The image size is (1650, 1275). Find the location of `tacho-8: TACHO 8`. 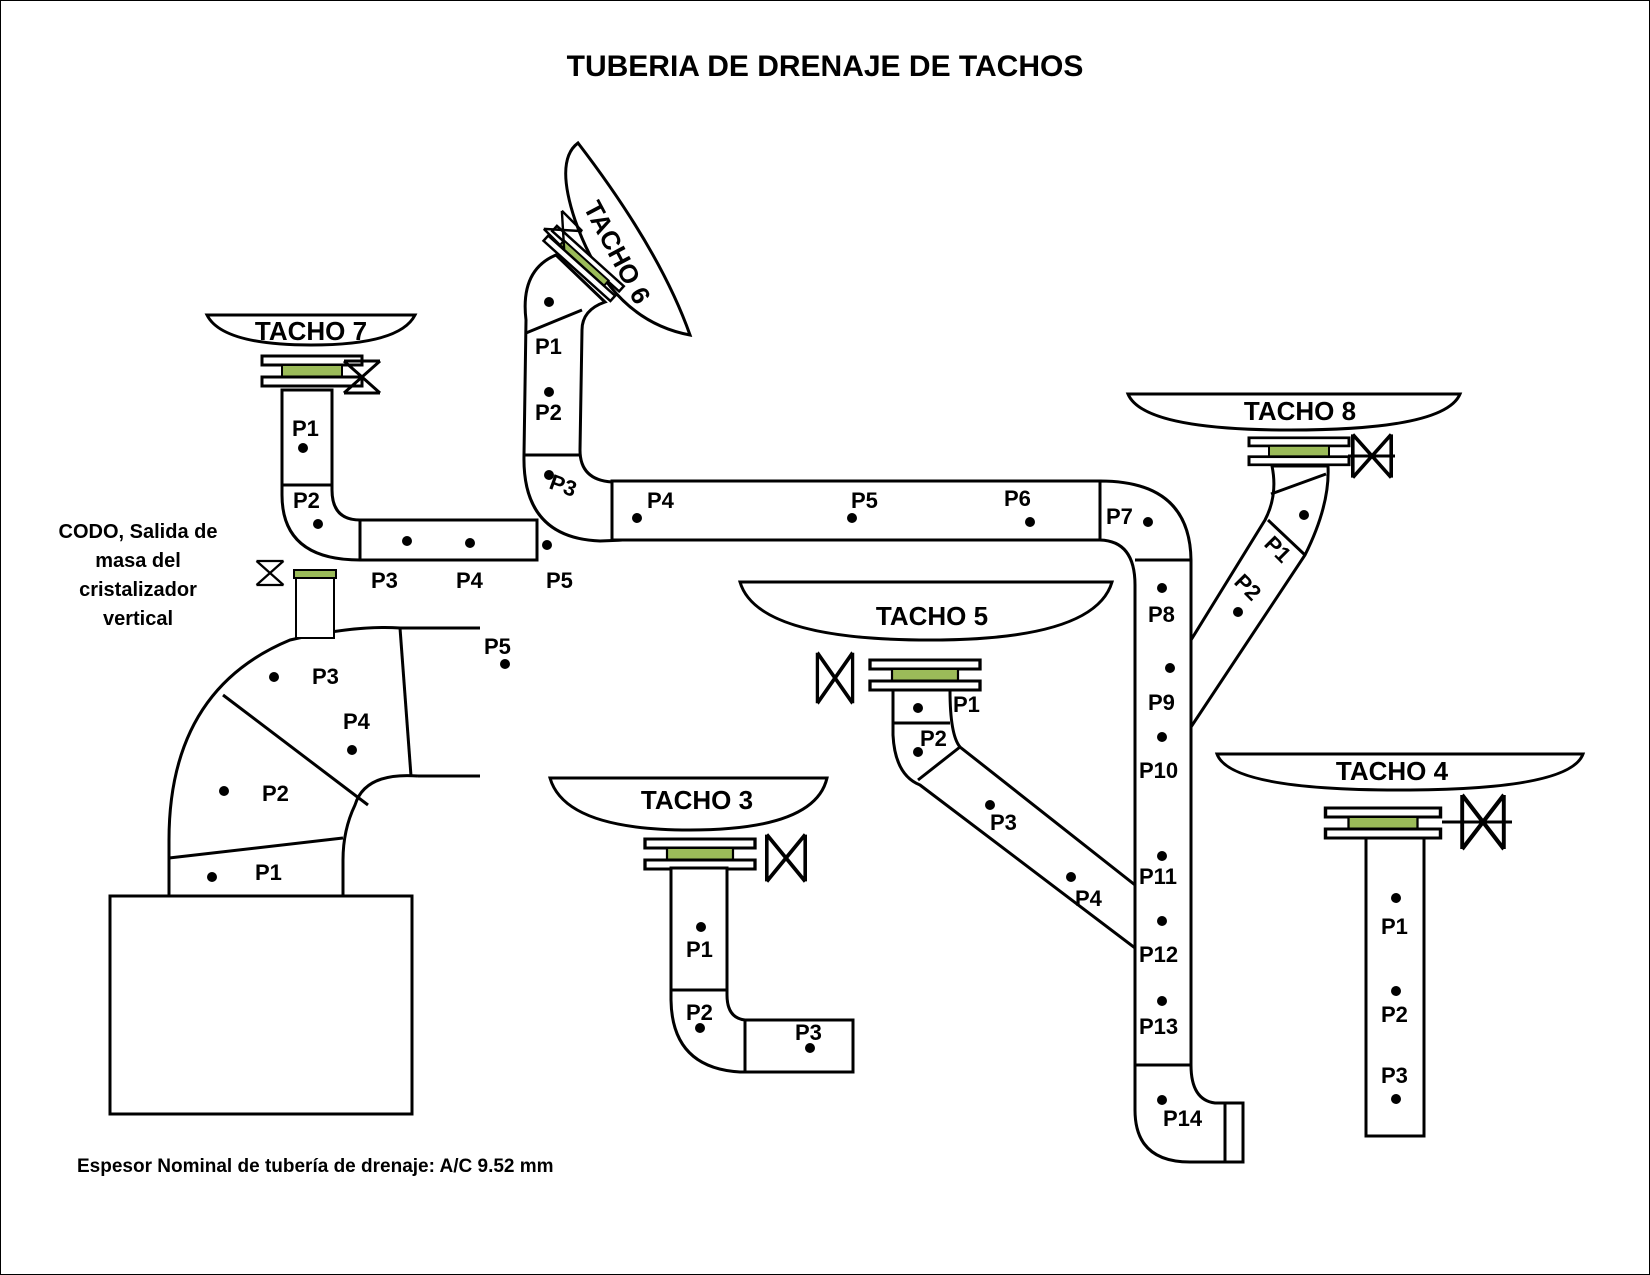

tacho-8: TACHO 8 is located at coordinates (1294, 436).